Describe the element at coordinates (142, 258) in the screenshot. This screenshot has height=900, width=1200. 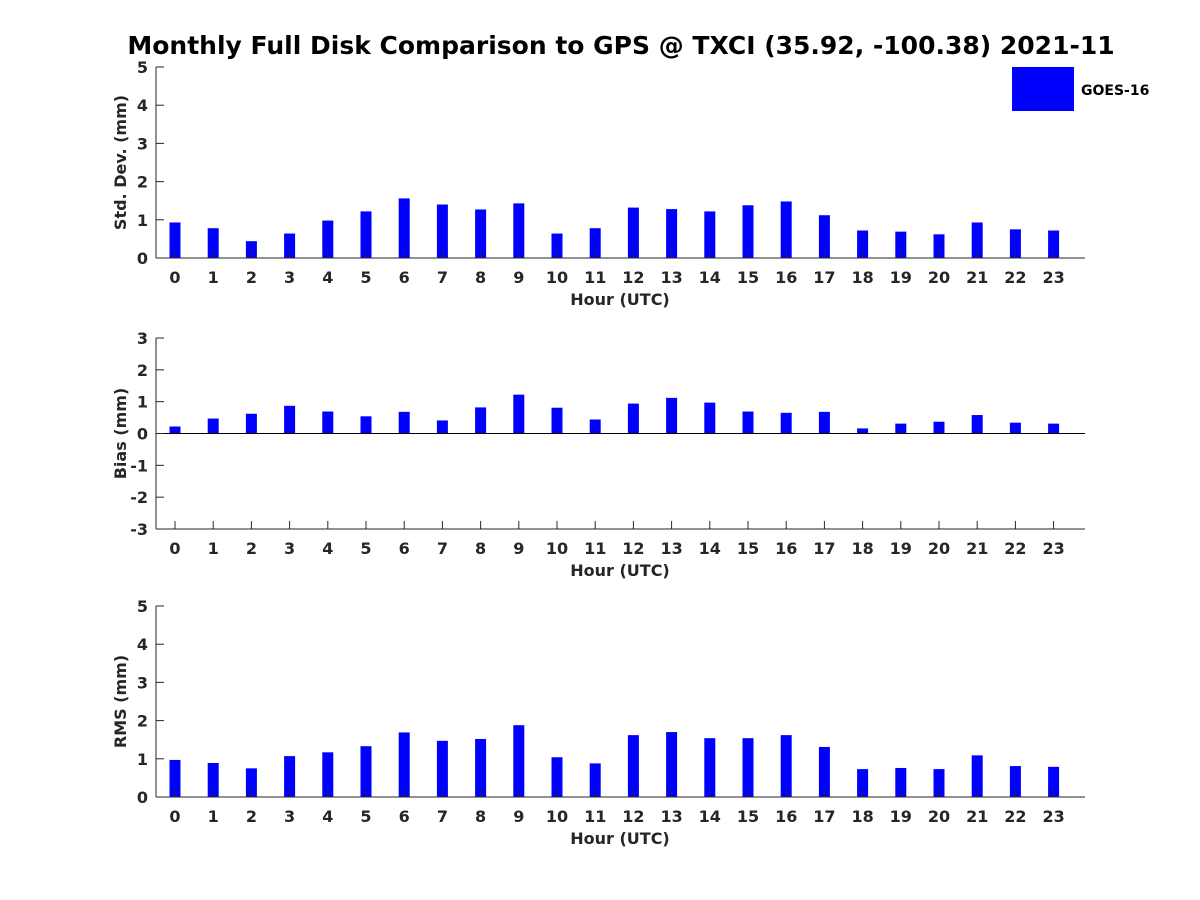
I see `y-tick-label: 0` at that location.